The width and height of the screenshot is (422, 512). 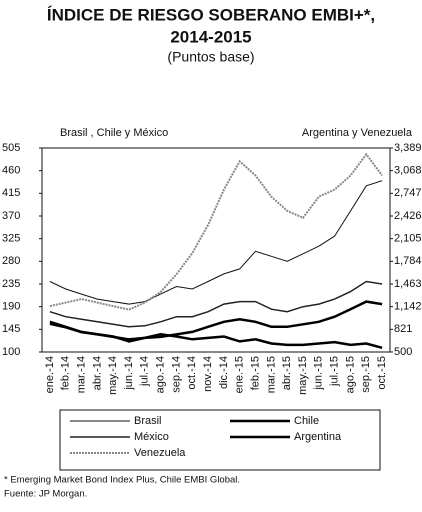 What do you see at coordinates (271, 374) in the screenshot?
I see `x-tick-label: mar.-15` at bounding box center [271, 374].